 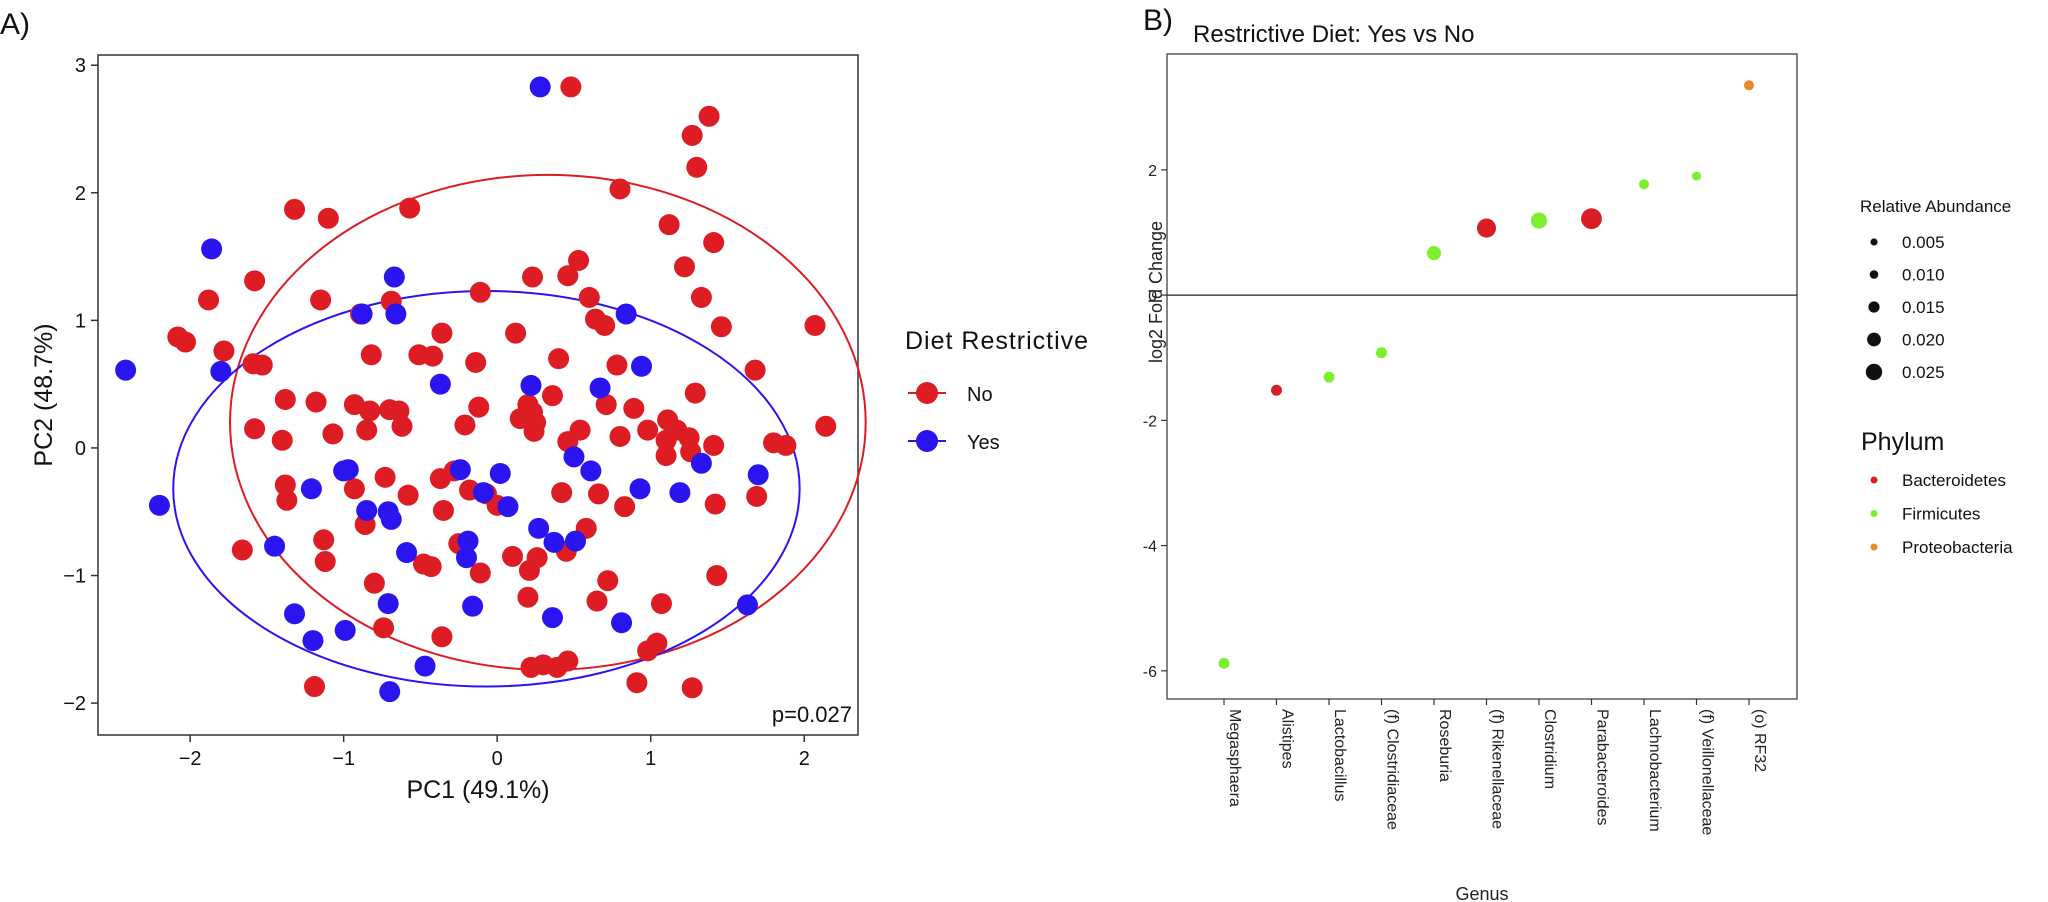 I want to click on fold-change-y-axis-title: log2 Fold Change, so click(x=1156, y=292).